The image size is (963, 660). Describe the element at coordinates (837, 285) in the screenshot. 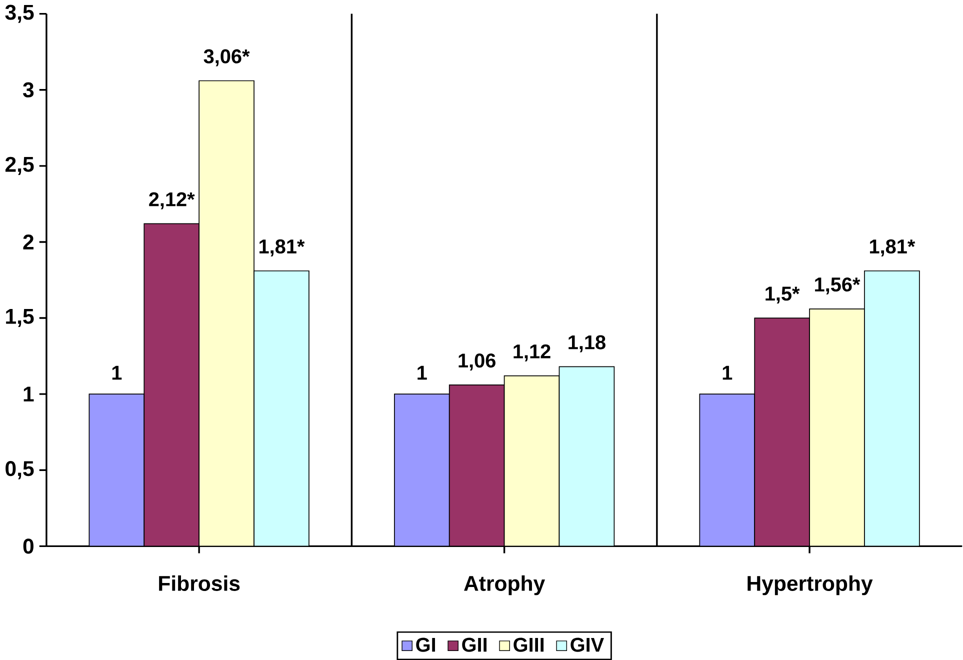

I see `data-label: 1,56*` at that location.